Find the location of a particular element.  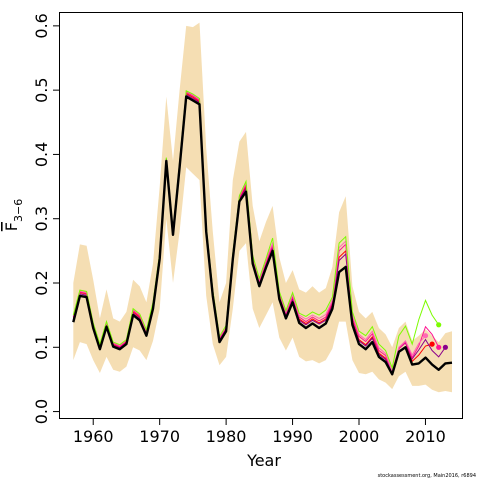

x-tick-label: 1980 is located at coordinates (226, 436).